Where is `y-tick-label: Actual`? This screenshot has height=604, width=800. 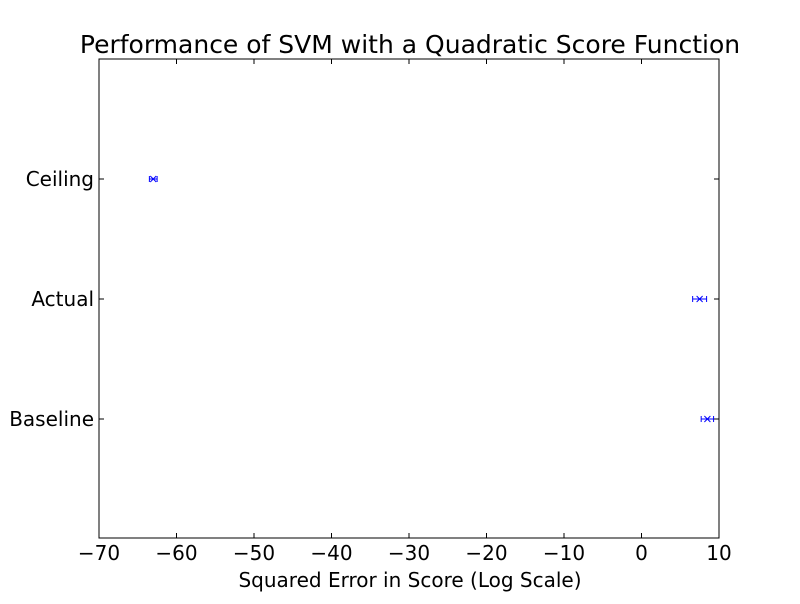
y-tick-label: Actual is located at coordinates (62, 299).